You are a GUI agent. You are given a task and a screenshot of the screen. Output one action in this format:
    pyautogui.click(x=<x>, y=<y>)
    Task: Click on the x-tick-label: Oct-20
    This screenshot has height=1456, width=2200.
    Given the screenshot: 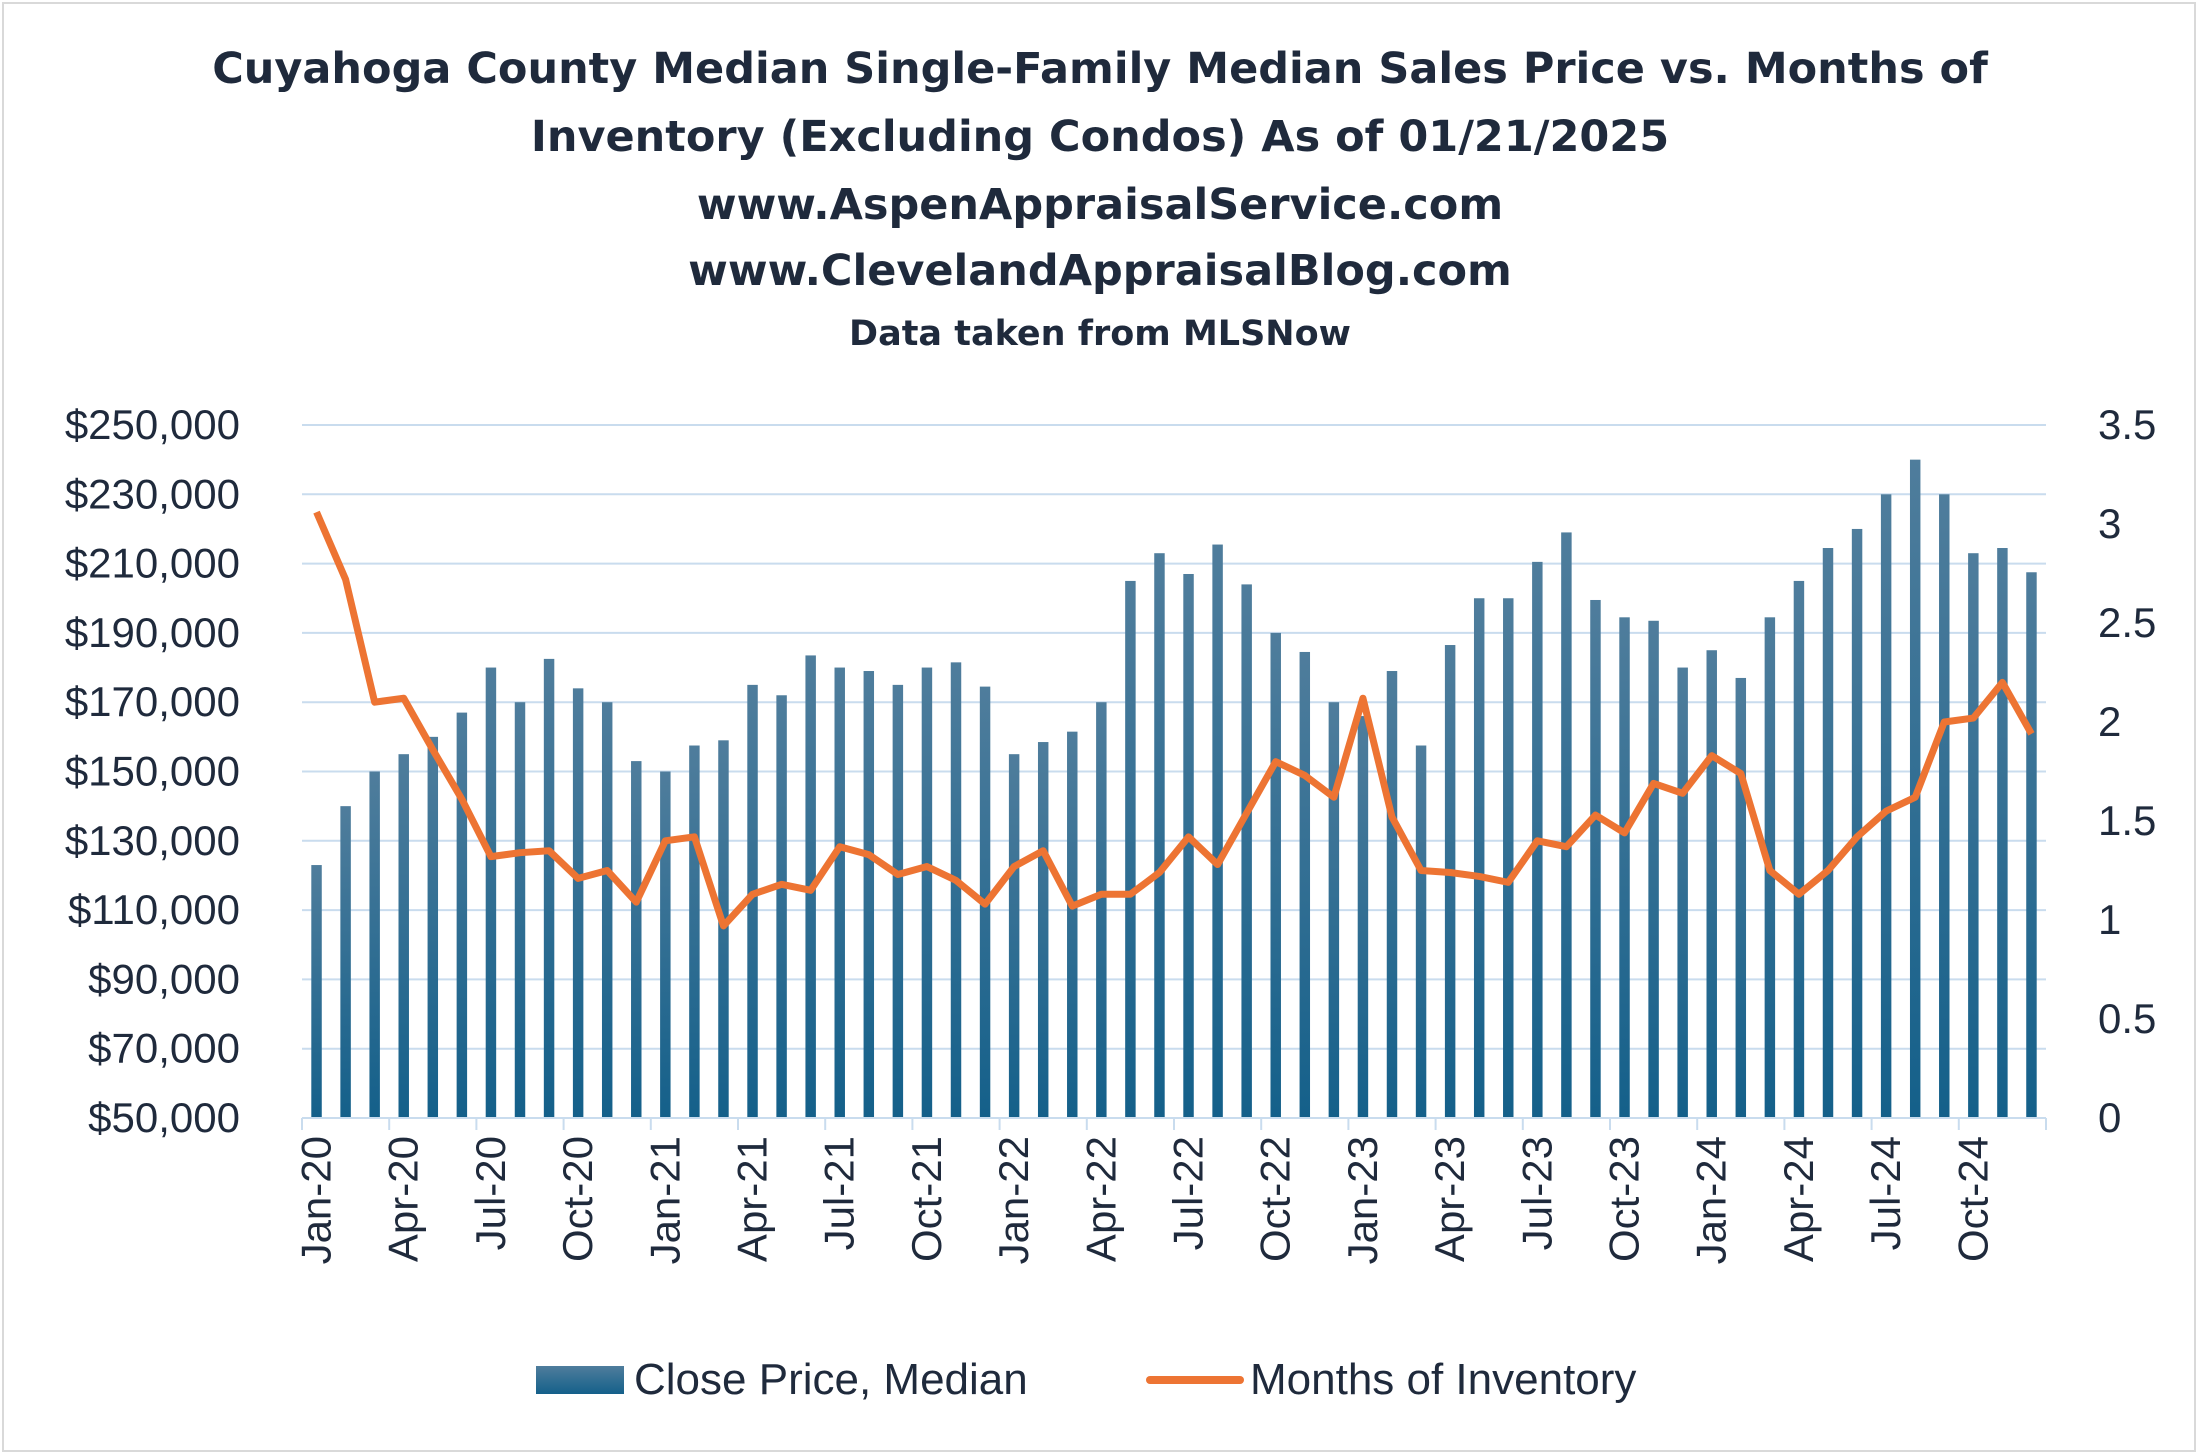 What is the action you would take?
    pyautogui.click(x=577, y=1199)
    